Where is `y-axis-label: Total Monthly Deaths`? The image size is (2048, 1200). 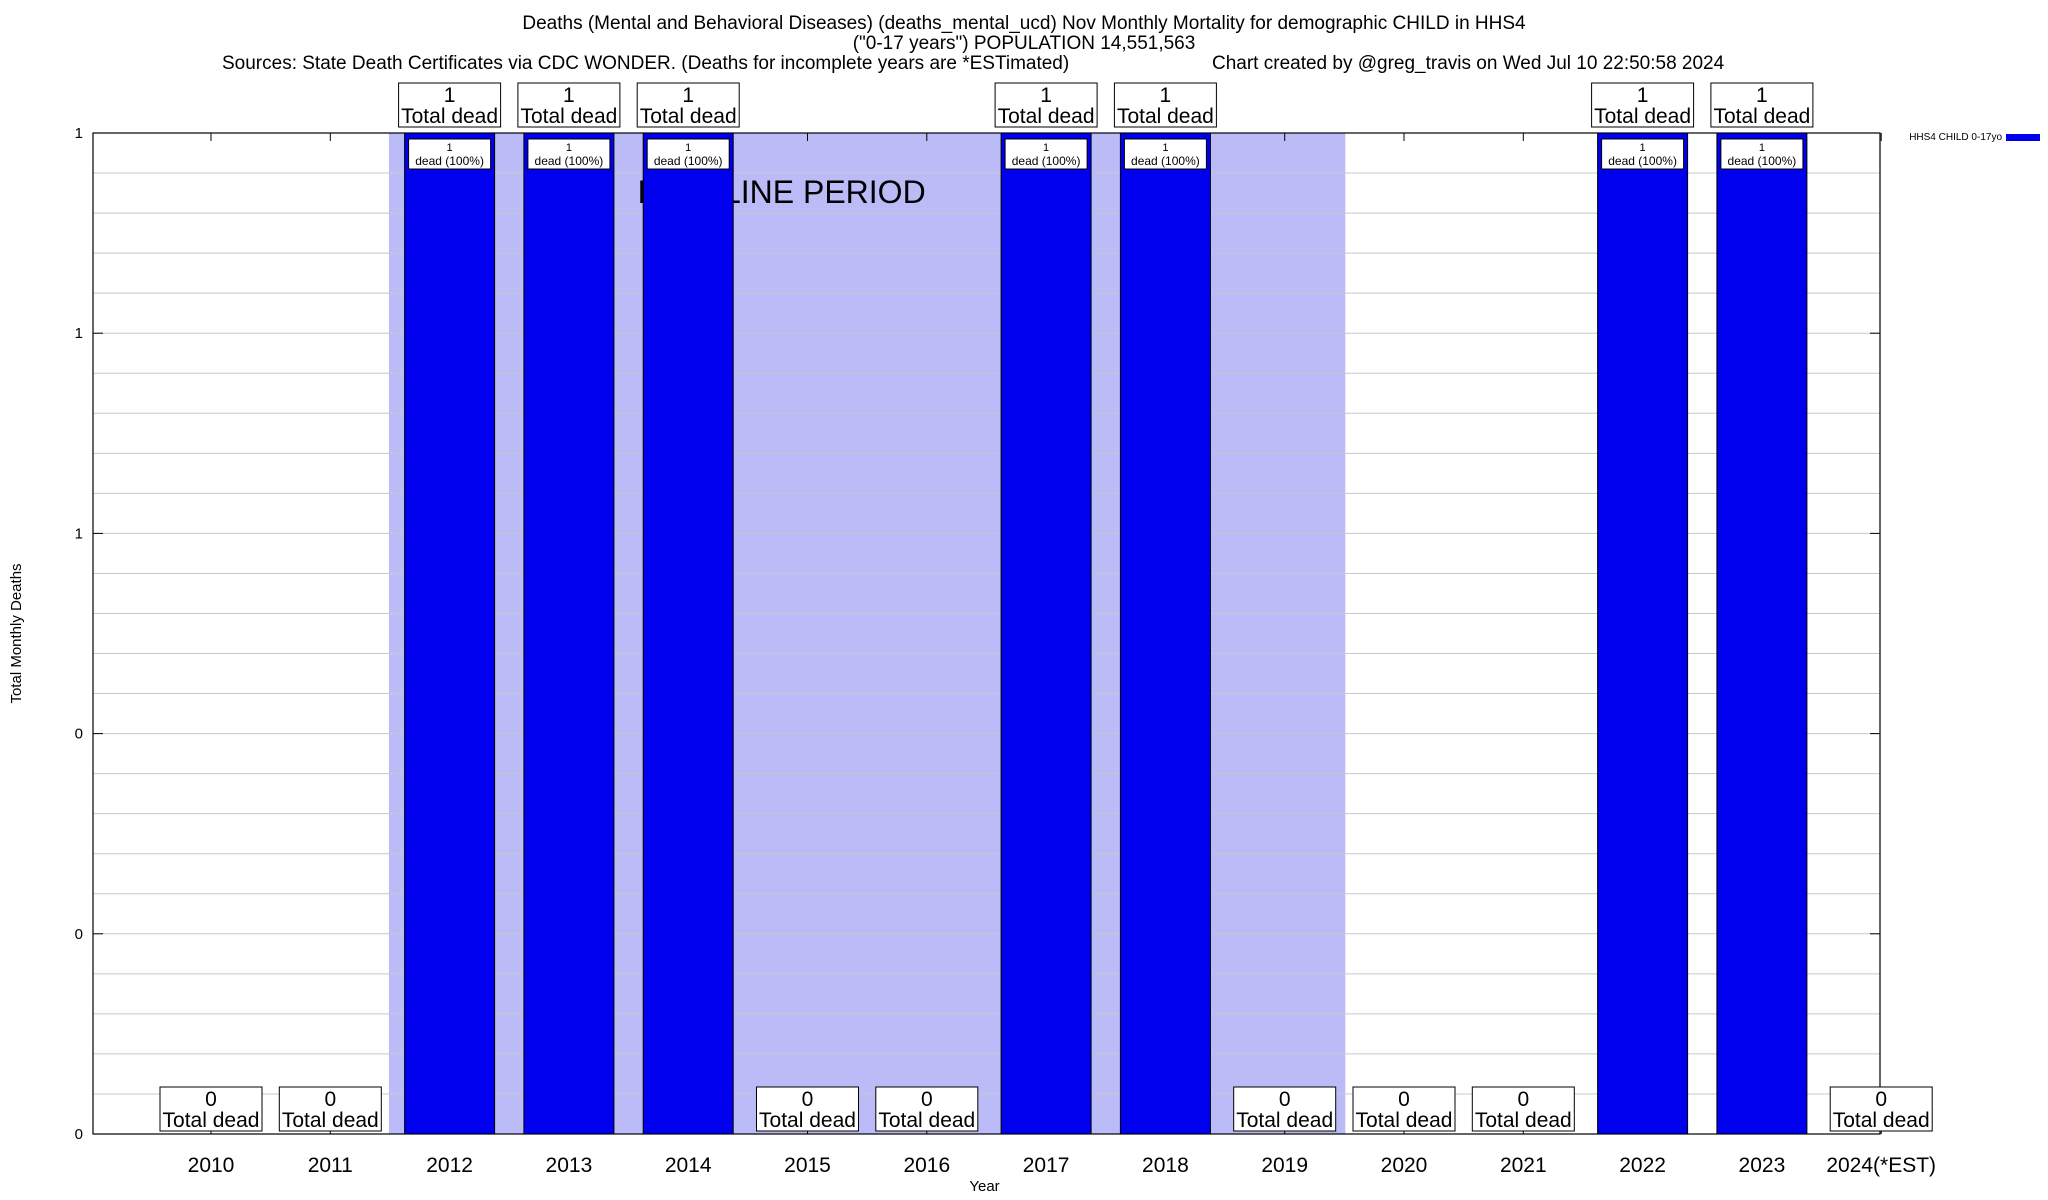
y-axis-label: Total Monthly Deaths is located at coordinates (16, 633).